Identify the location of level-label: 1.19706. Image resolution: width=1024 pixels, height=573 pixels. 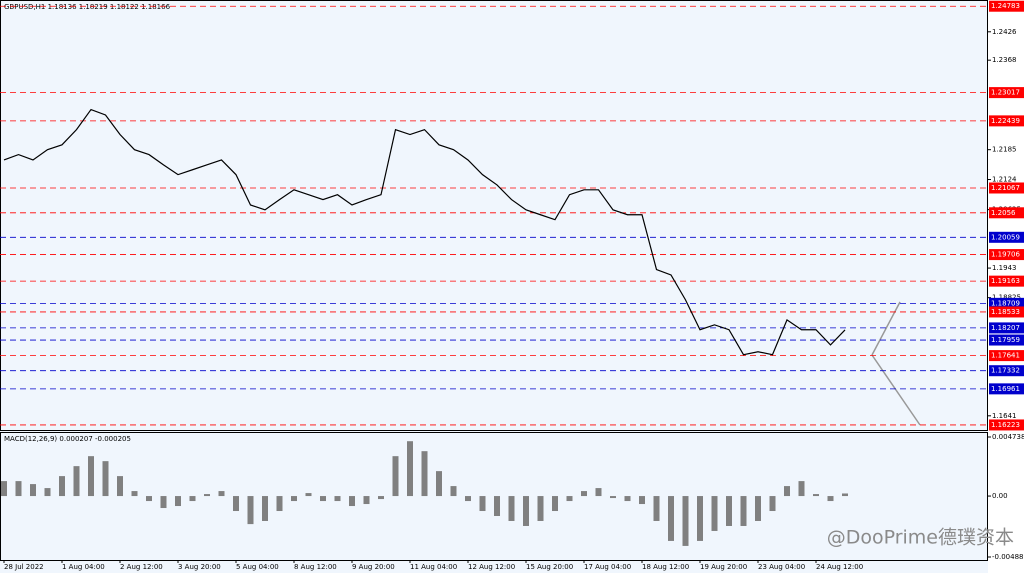
(1005, 255).